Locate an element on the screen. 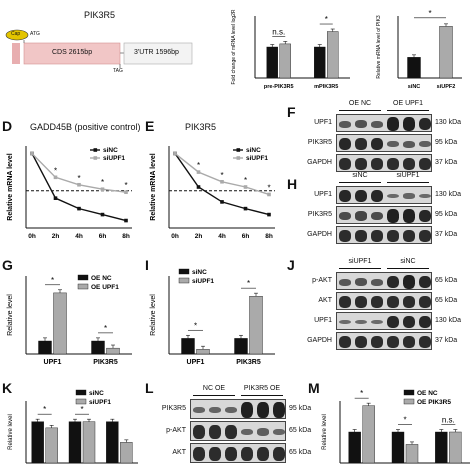 The image size is (474, 474). panel-letter-l: L is located at coordinates (149, 388).